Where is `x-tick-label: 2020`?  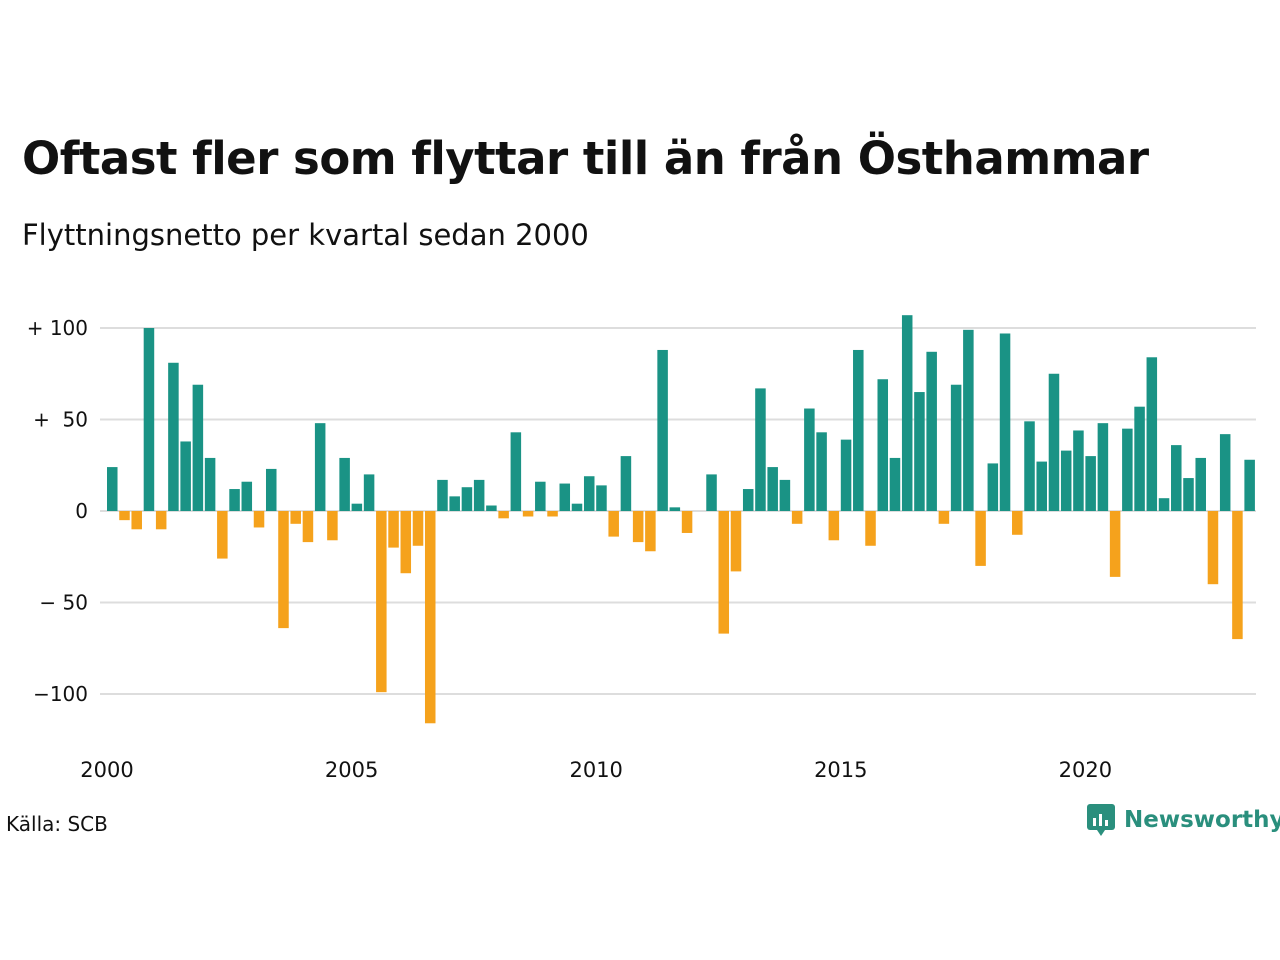 x-tick-label: 2020 is located at coordinates (1085, 770).